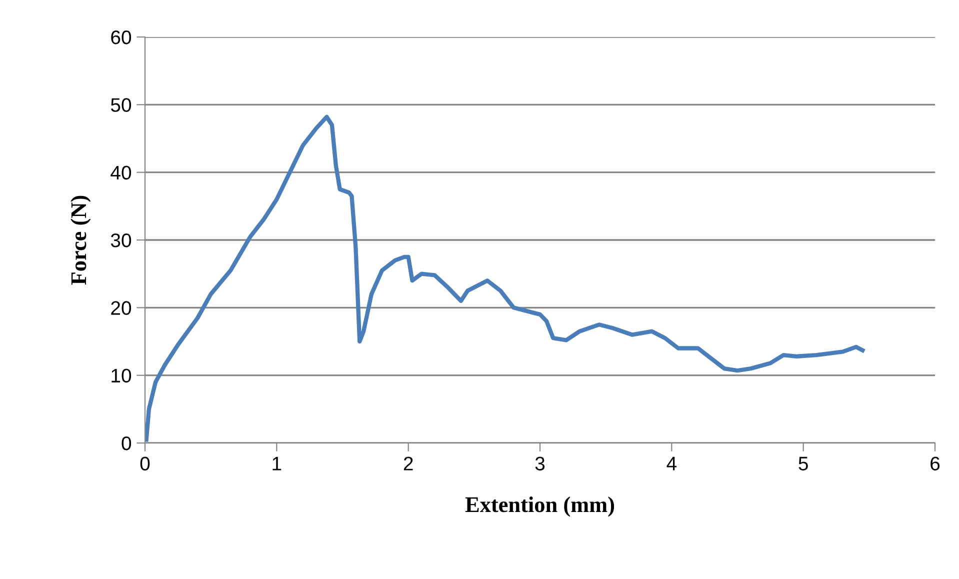 Image resolution: width=959 pixels, height=579 pixels. Describe the element at coordinates (121, 105) in the screenshot. I see `y-tick-label: 50` at that location.